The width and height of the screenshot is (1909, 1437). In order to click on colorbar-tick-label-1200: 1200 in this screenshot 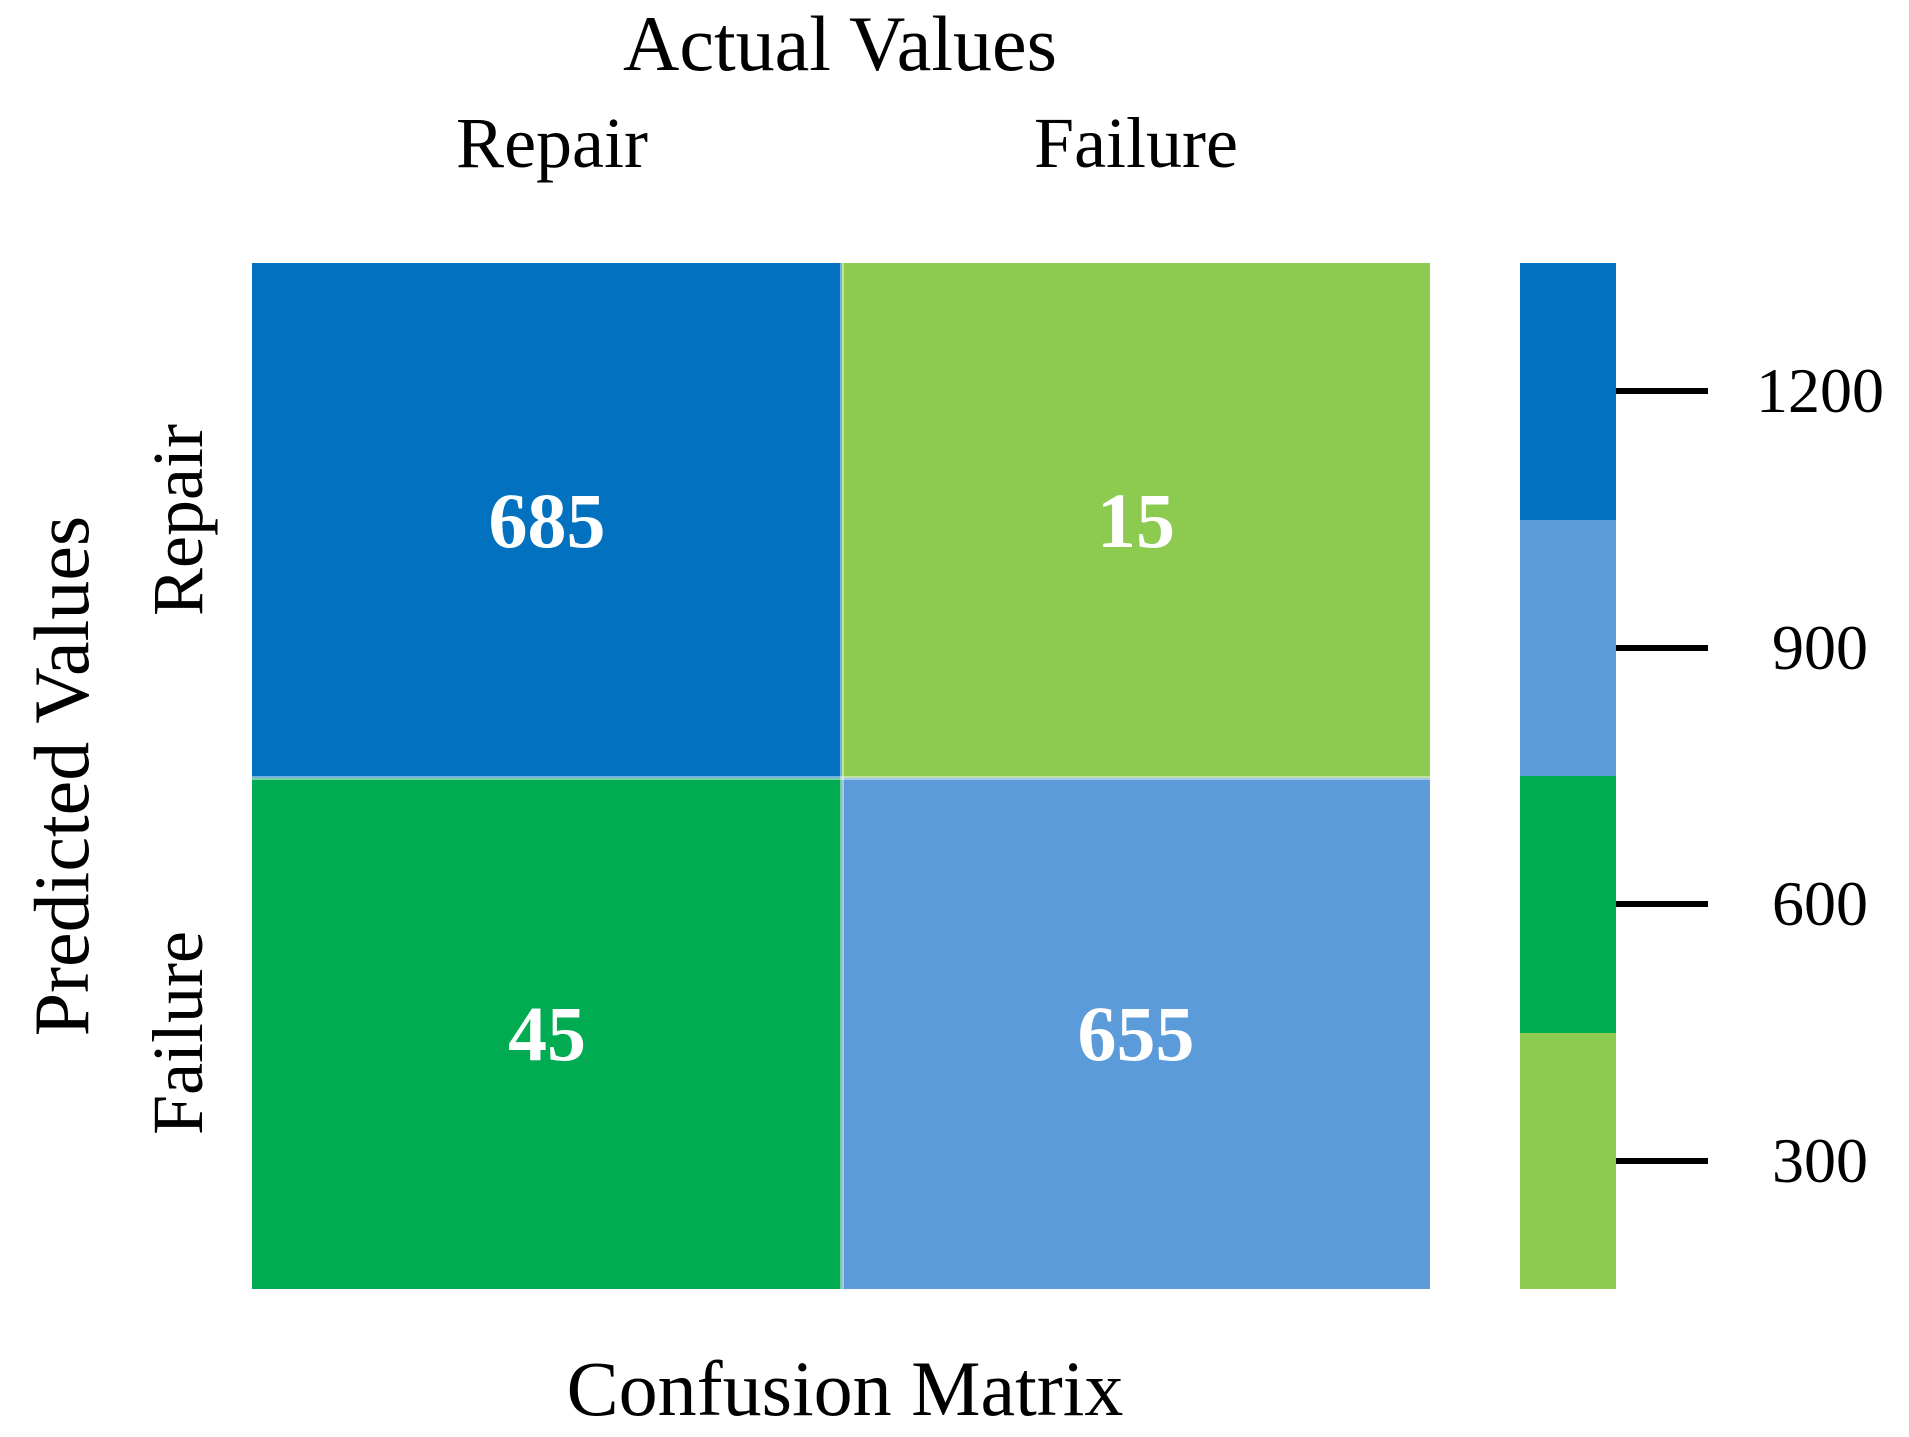, I will do `click(1820, 390)`.